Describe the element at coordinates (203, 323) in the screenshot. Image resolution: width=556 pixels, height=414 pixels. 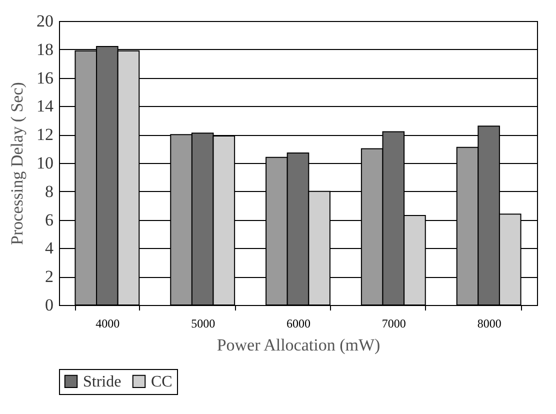
I see `x-tick-label: 5000` at that location.